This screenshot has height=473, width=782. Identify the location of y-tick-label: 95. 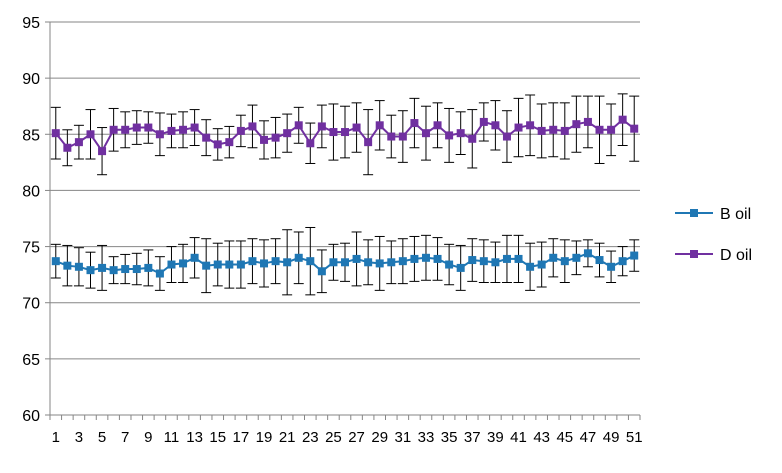
(31, 23).